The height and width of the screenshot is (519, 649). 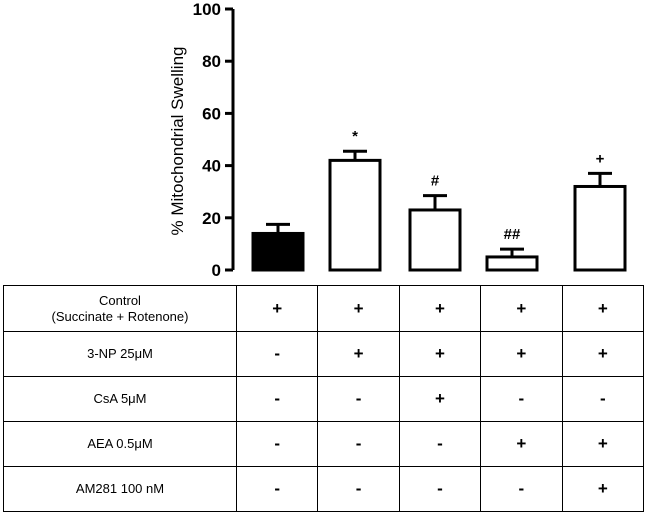 I want to click on table-row-3np: 3-NP 25μM - + + + +, so click(x=324, y=354).